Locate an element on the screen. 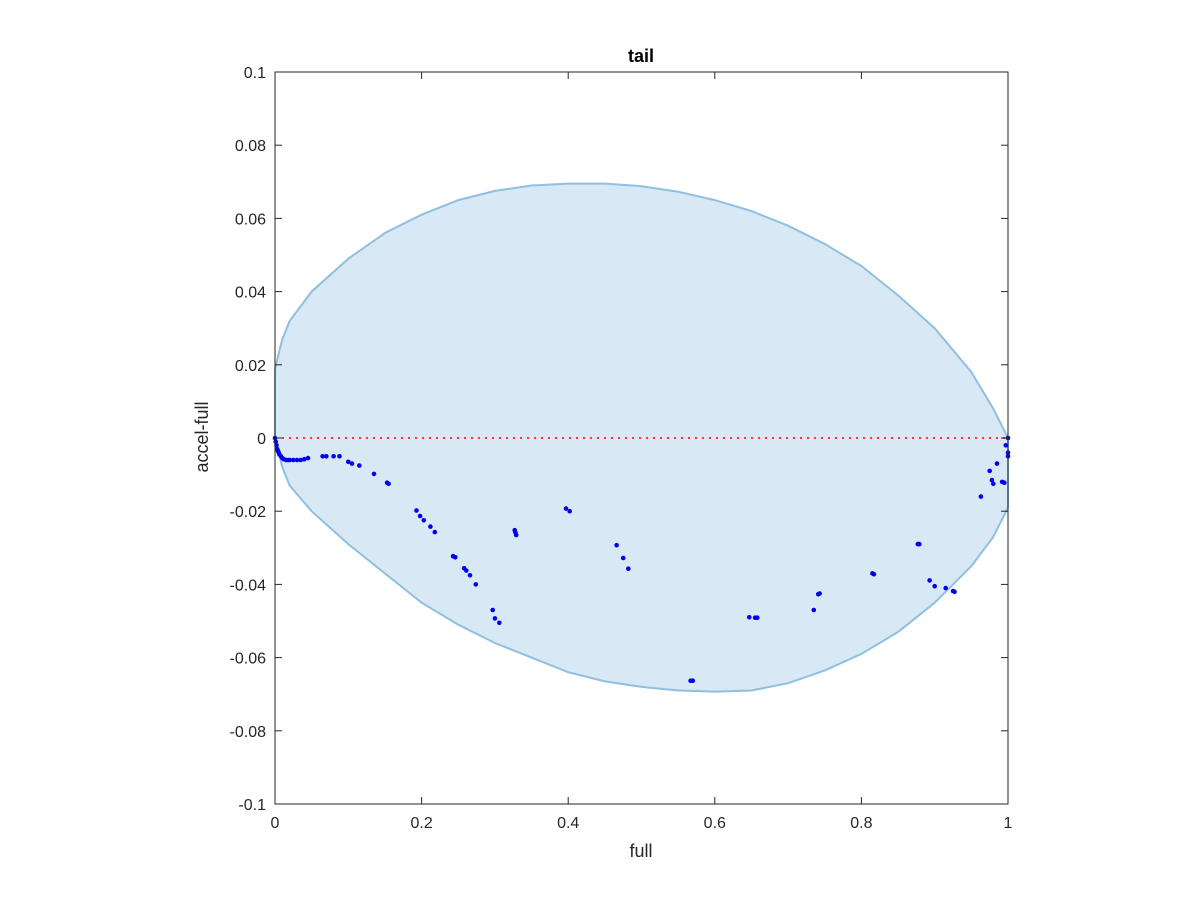 This screenshot has width=1200, height=900. y-tick-label: 0.1 is located at coordinates (255, 73).